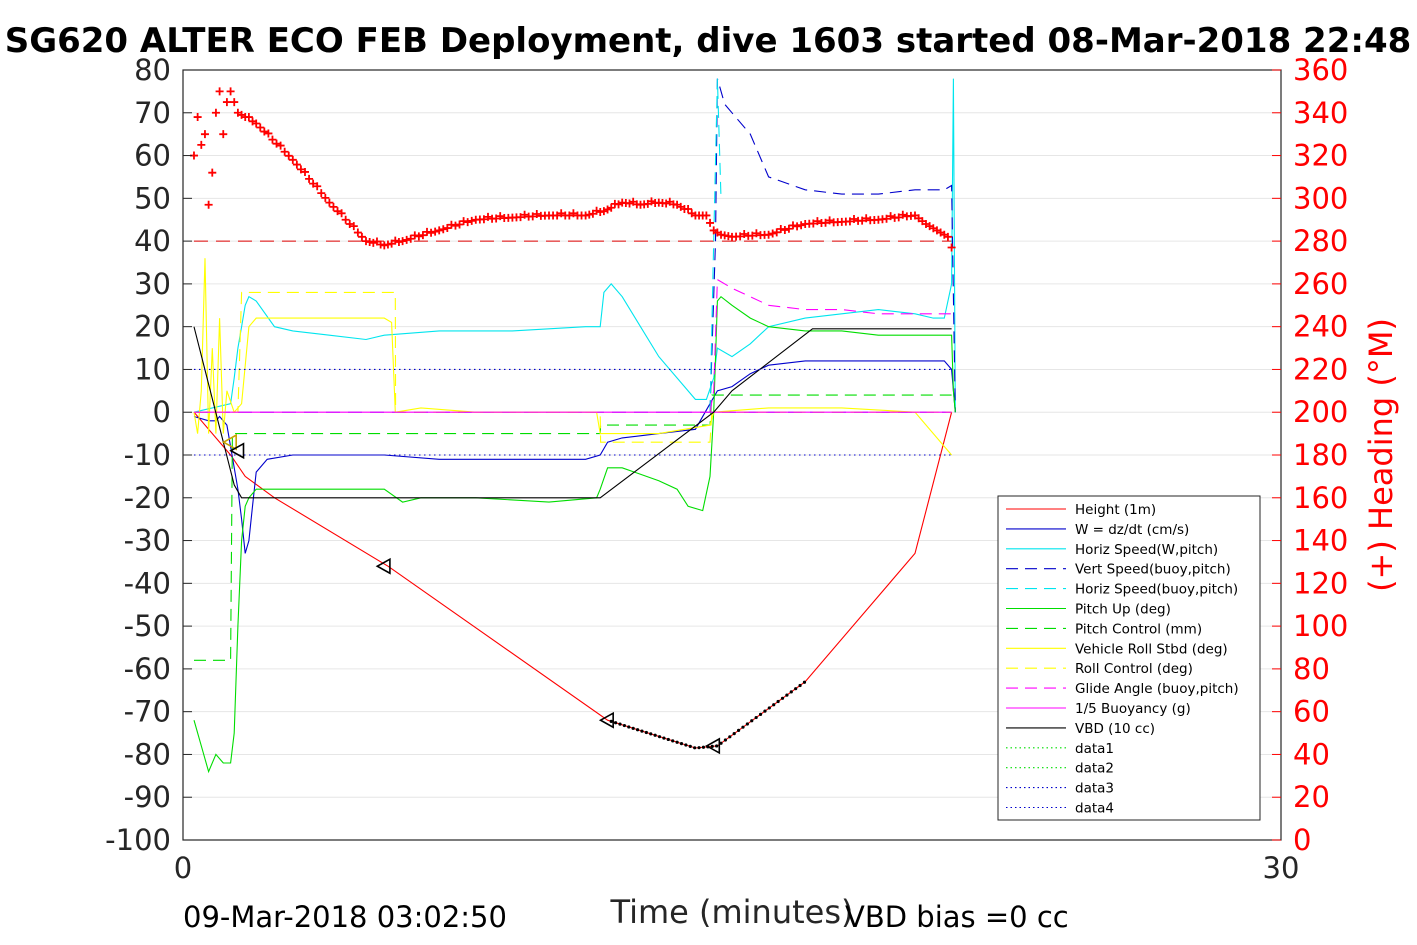  Describe the element at coordinates (1115, 510) in the screenshot. I see `legend-label: Height (1m)` at that location.